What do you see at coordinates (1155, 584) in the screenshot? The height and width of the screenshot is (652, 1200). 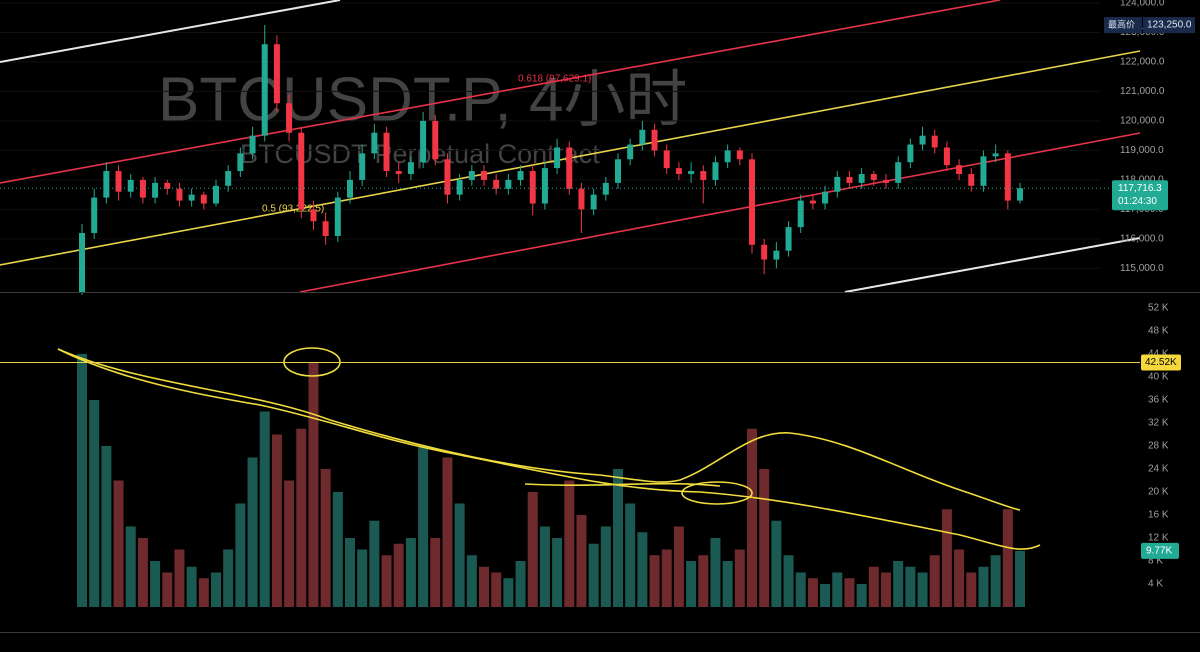 I see `volume-tick-label: 4 K` at bounding box center [1155, 584].